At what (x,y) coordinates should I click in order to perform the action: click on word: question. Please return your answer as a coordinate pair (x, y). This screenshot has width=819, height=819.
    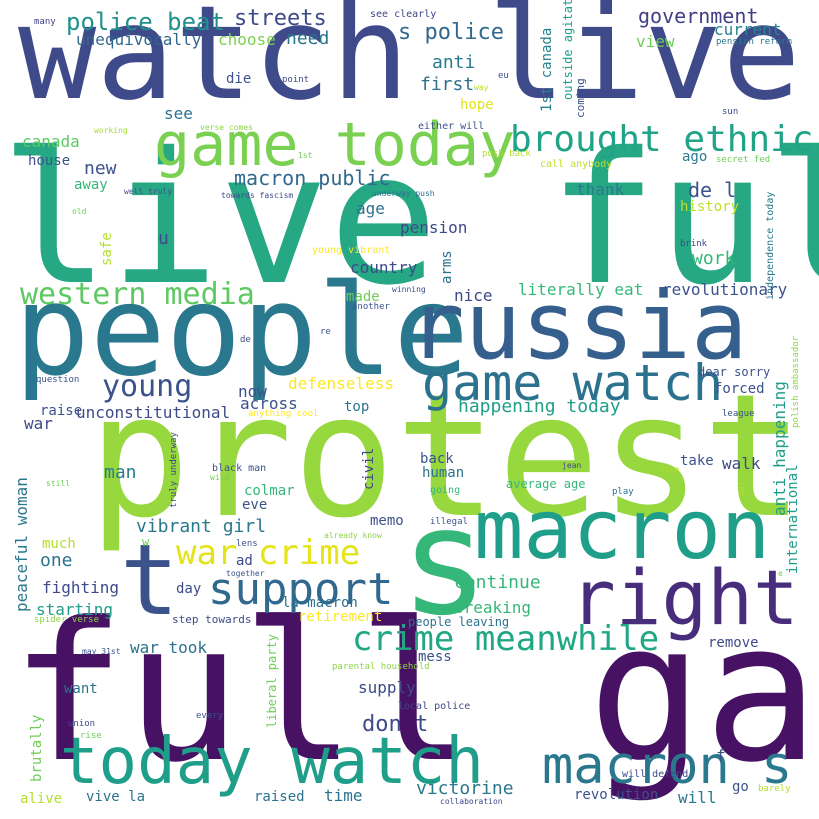
    Looking at the image, I should click on (58, 380).